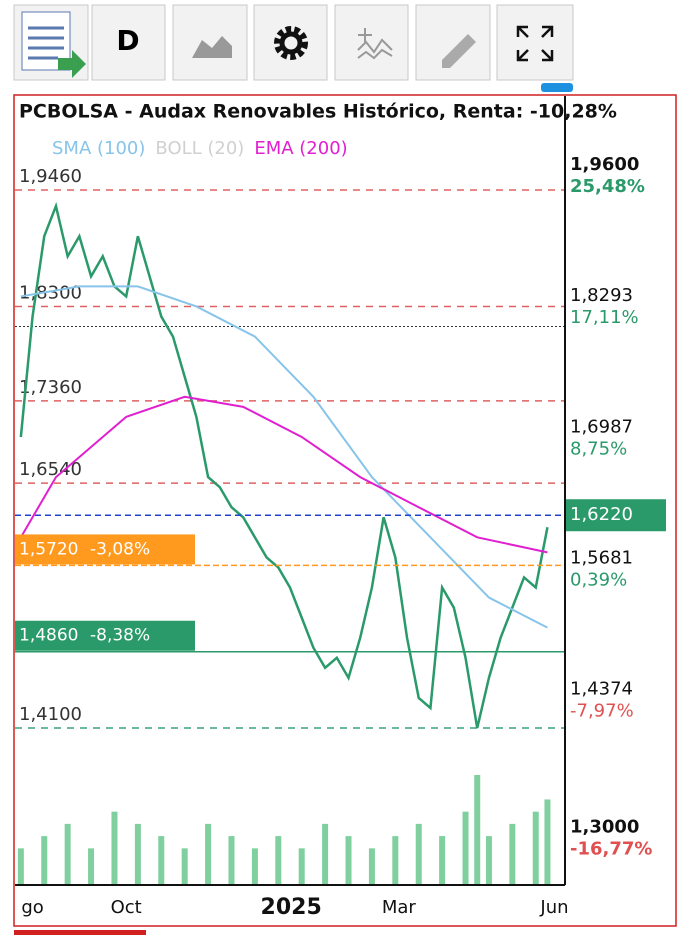  I want to click on x-tick-label: 2025, so click(291, 907).